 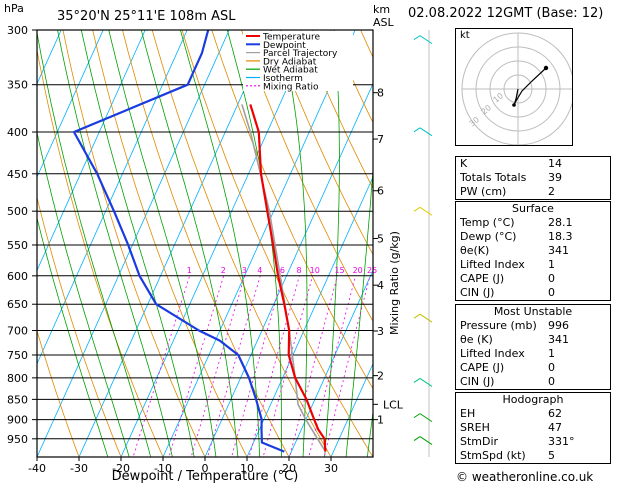 What do you see at coordinates (507, 381) in the screenshot?
I see `table-row: CIN (J) 0` at bounding box center [507, 381].